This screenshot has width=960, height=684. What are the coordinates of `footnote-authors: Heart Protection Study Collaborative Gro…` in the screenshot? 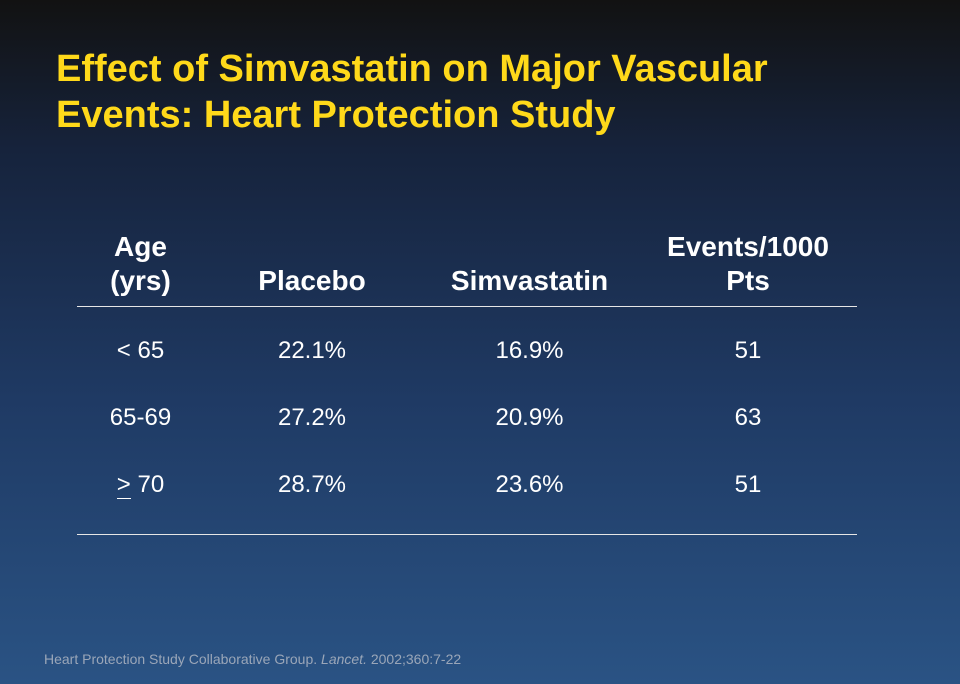 It's located at (183, 659).